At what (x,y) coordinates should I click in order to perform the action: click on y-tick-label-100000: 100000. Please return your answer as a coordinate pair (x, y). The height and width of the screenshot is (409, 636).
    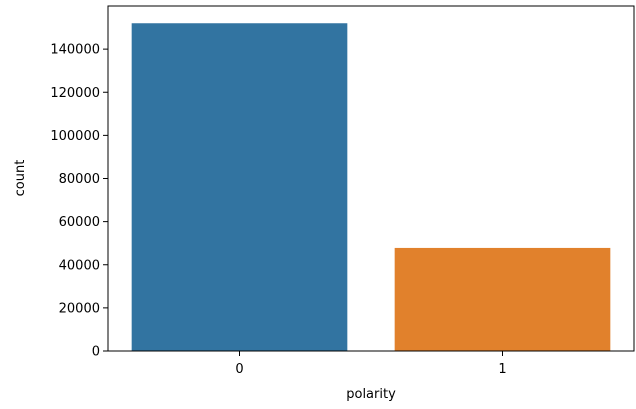
    Looking at the image, I should click on (75, 136).